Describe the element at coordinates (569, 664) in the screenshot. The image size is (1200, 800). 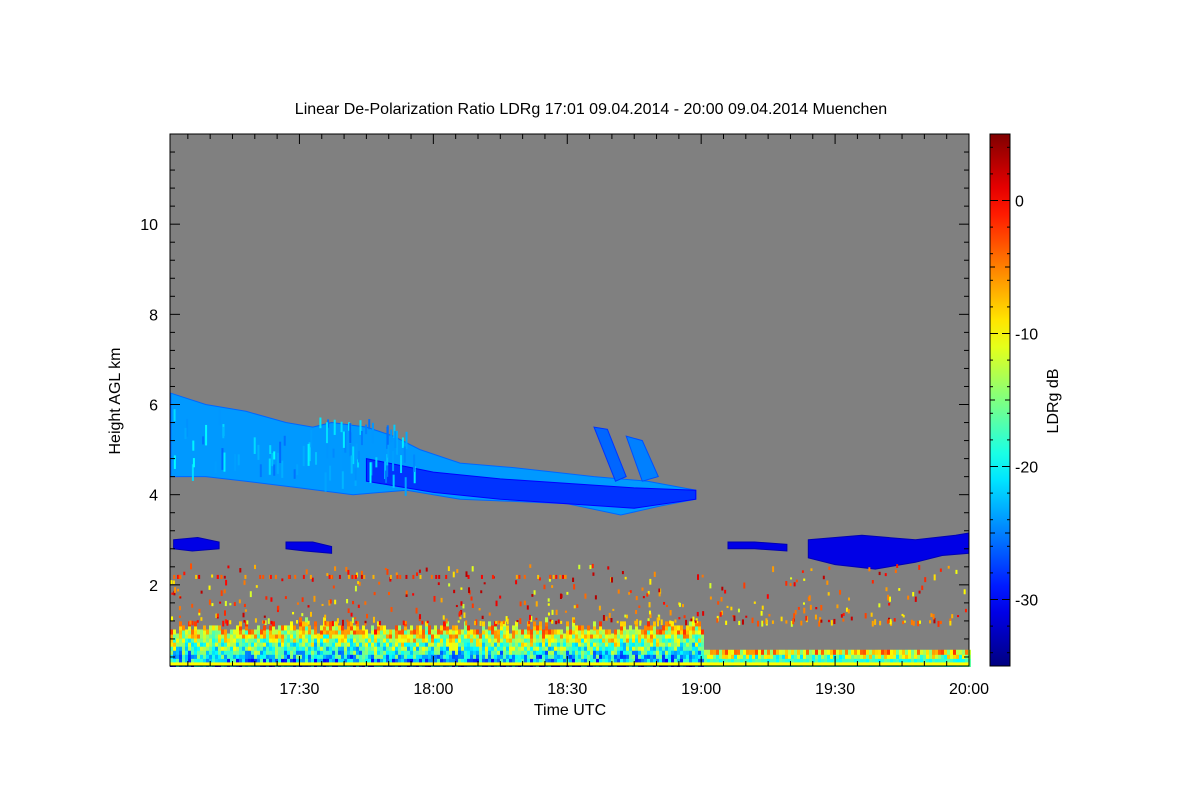
I see `ground-echo-line` at that location.